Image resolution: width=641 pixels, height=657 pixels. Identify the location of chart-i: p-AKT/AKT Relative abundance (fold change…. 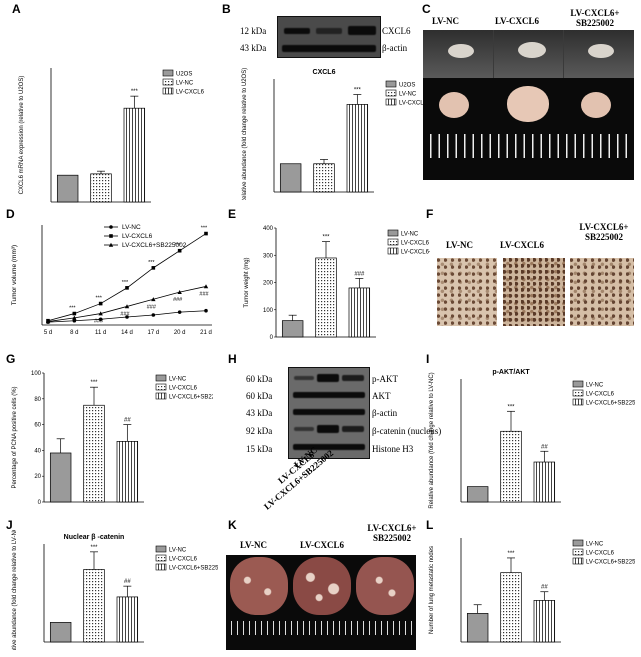
(532, 439).